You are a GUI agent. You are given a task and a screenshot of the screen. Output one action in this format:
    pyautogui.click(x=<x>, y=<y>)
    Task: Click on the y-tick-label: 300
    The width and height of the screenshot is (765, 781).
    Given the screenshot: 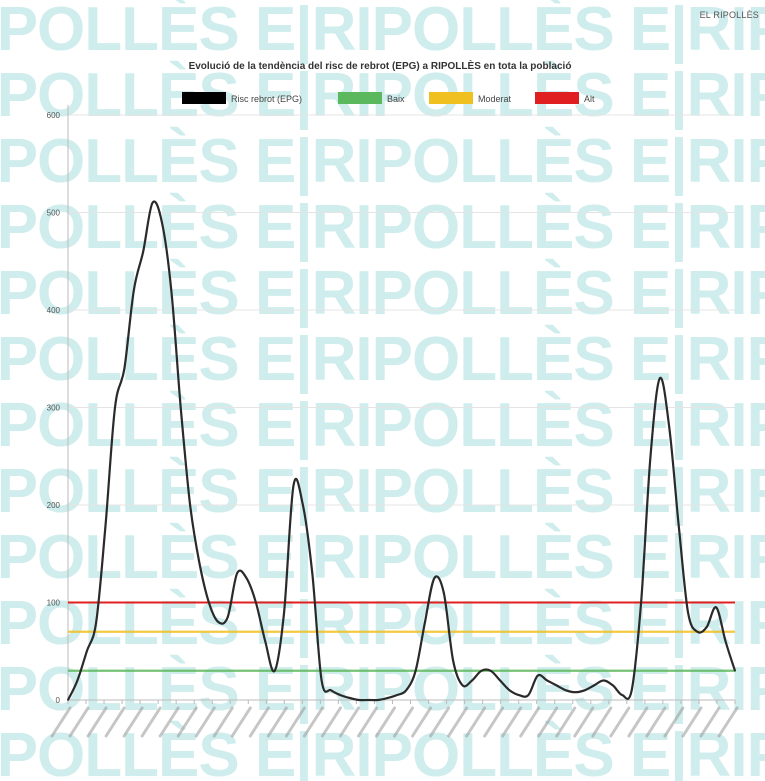 What is the action you would take?
    pyautogui.click(x=54, y=408)
    